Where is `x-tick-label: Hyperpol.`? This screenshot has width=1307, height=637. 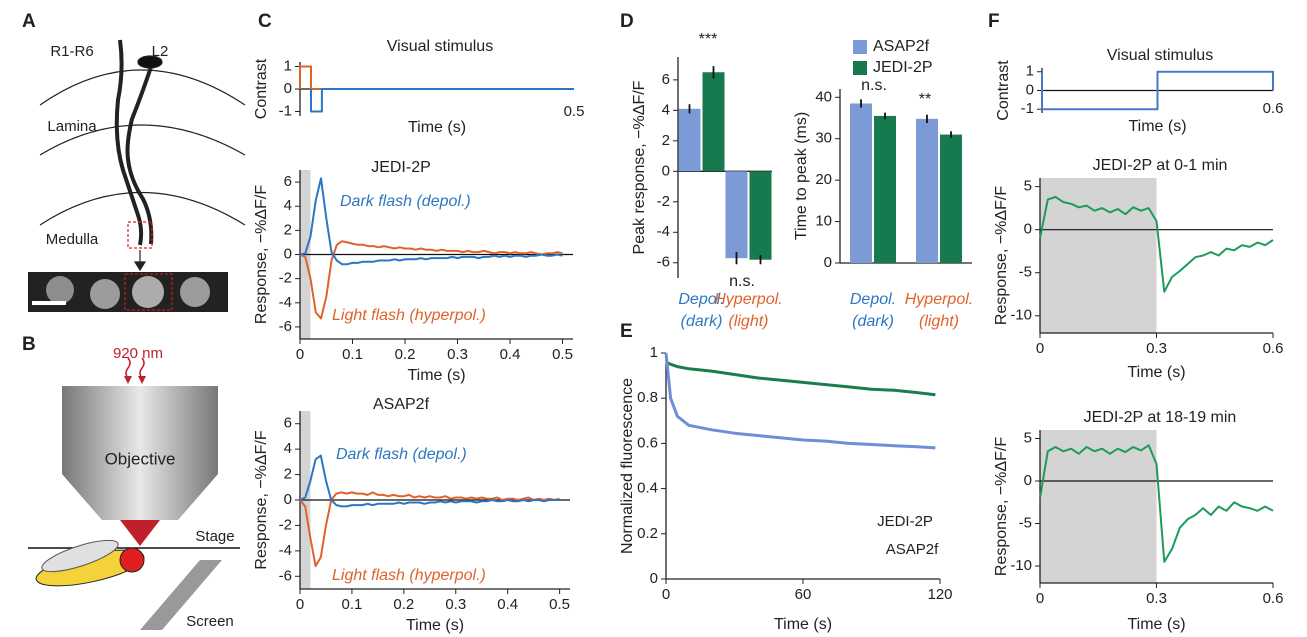 x-tick-label: Hyperpol. is located at coordinates (748, 299).